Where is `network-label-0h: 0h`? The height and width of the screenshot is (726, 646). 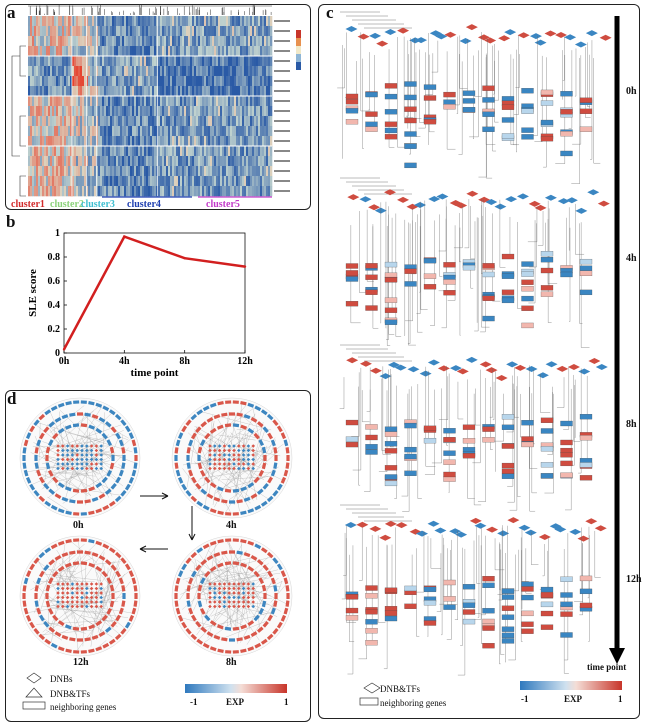 network-label-0h: 0h is located at coordinates (78, 525).